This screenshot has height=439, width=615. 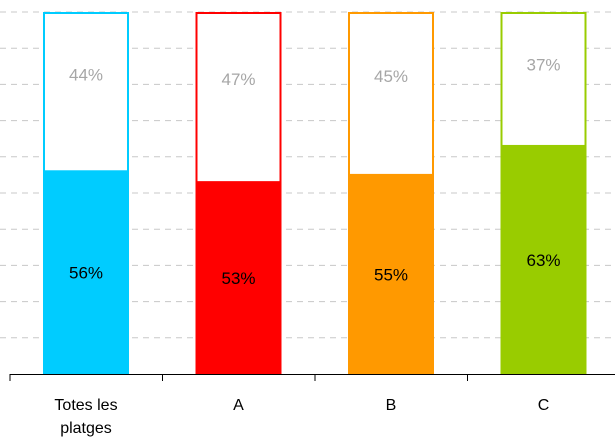 I want to click on x-axis: Totes les platges A B C, so click(x=312, y=405).